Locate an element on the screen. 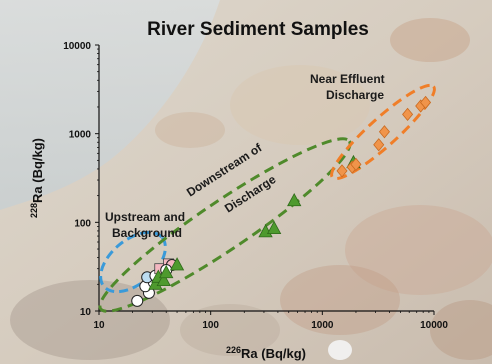 The width and height of the screenshot is (492, 364). y-axis-label-sup: 228 is located at coordinates (34, 210).